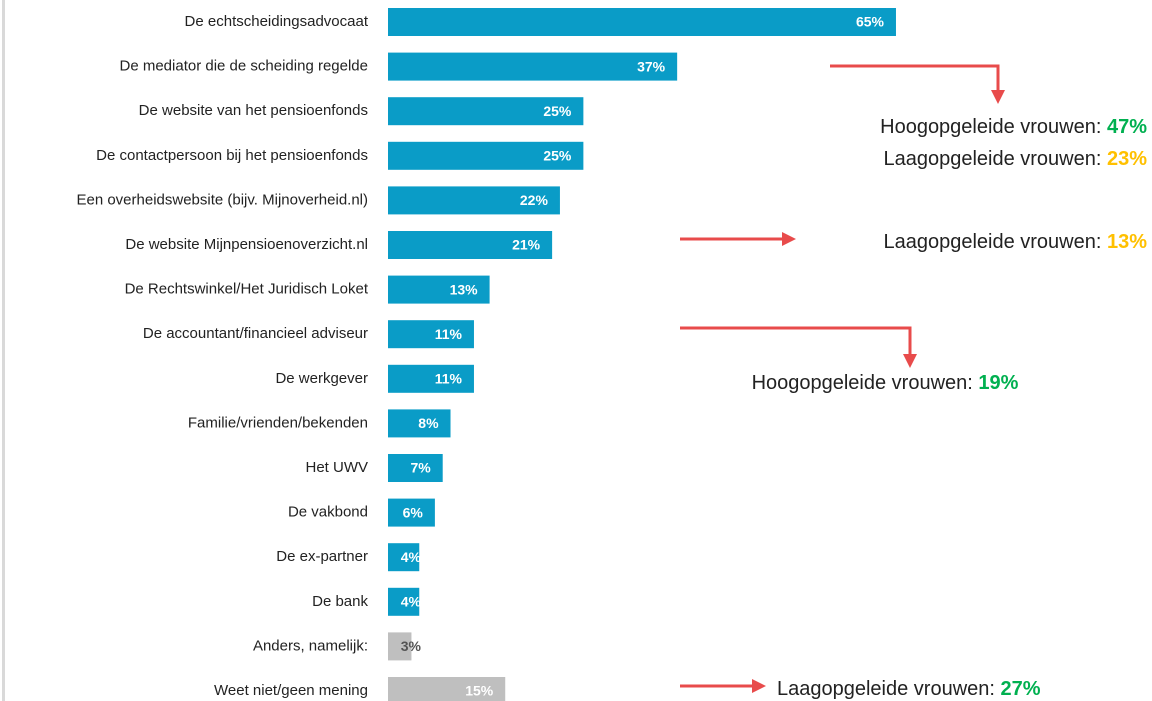 This screenshot has width=1152, height=701. I want to click on category-label: De Rechtswinkel/Het Juridisch Loket, so click(247, 289).